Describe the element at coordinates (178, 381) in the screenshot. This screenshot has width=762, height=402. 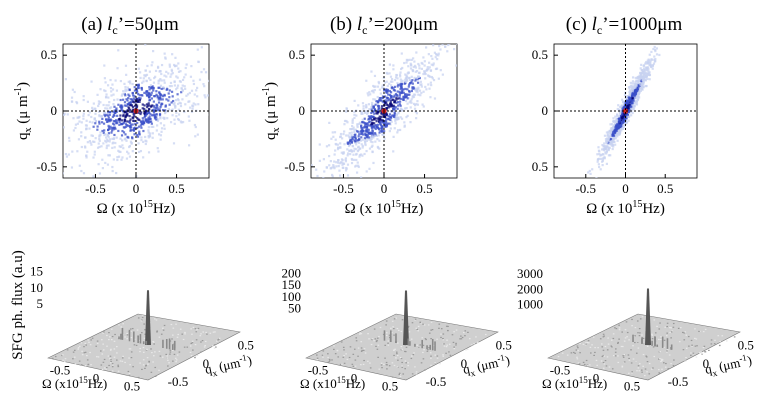
I see `y3d-tick-label: -0.5` at that location.